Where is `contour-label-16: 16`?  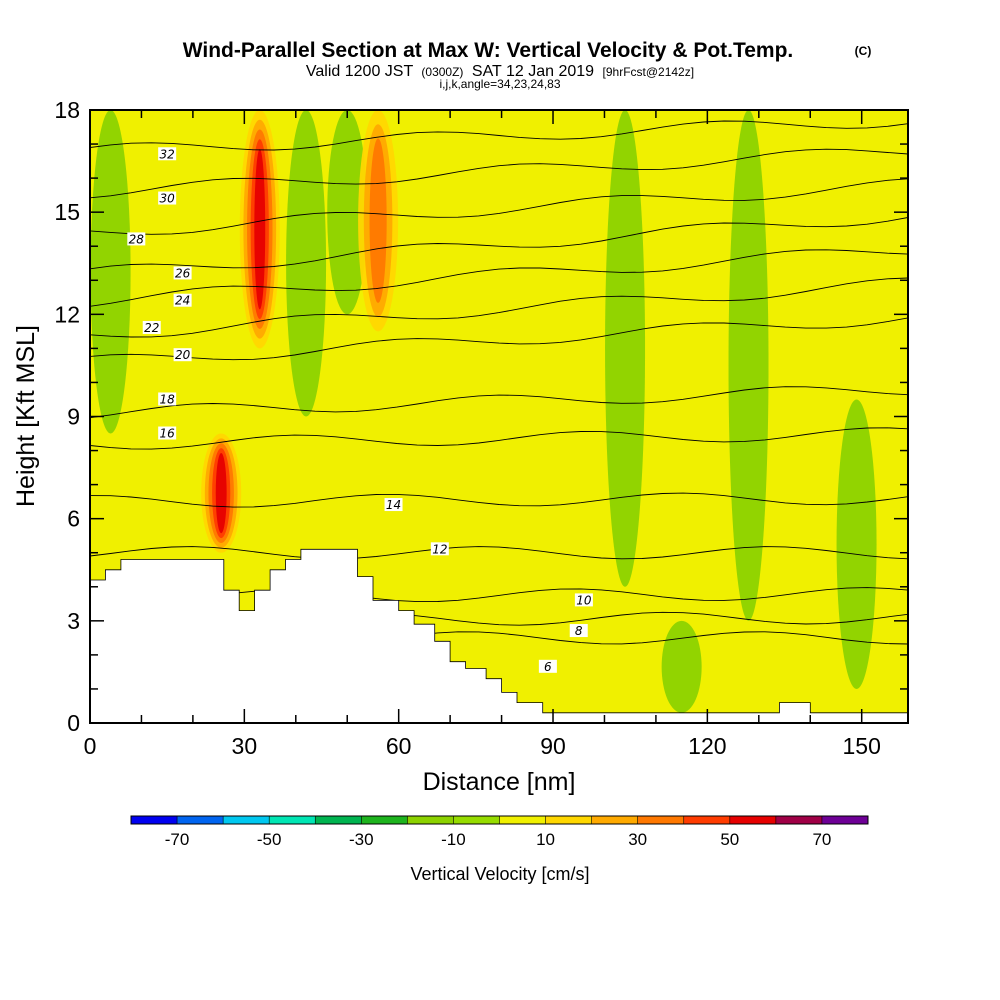
contour-label-16: 16 is located at coordinates (168, 434).